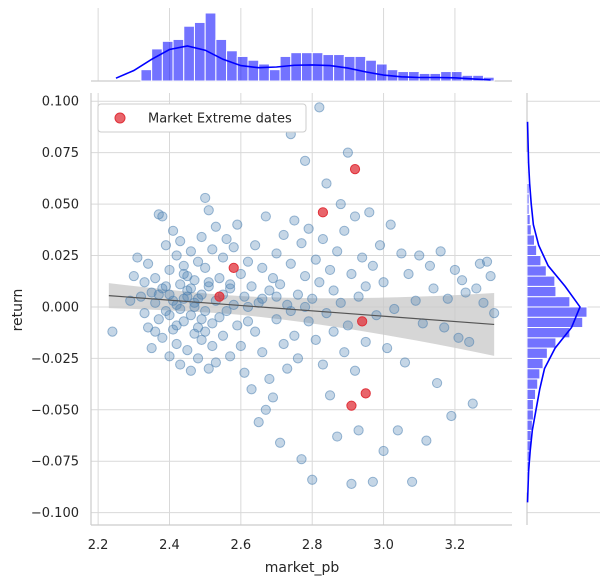  I want to click on x-axis-label: market_pb, so click(302, 568).